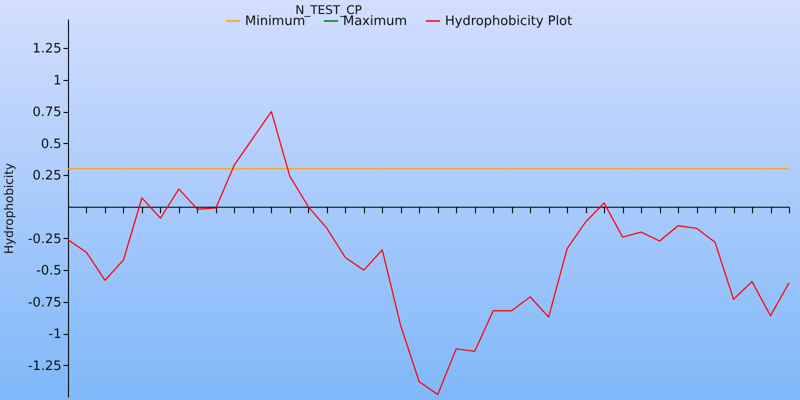  Describe the element at coordinates (49, 271) in the screenshot. I see `y-tick-label: -0.5` at that location.